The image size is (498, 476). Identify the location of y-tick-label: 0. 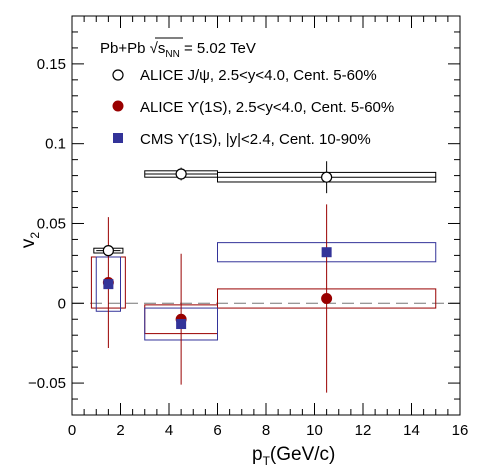
(62, 303).